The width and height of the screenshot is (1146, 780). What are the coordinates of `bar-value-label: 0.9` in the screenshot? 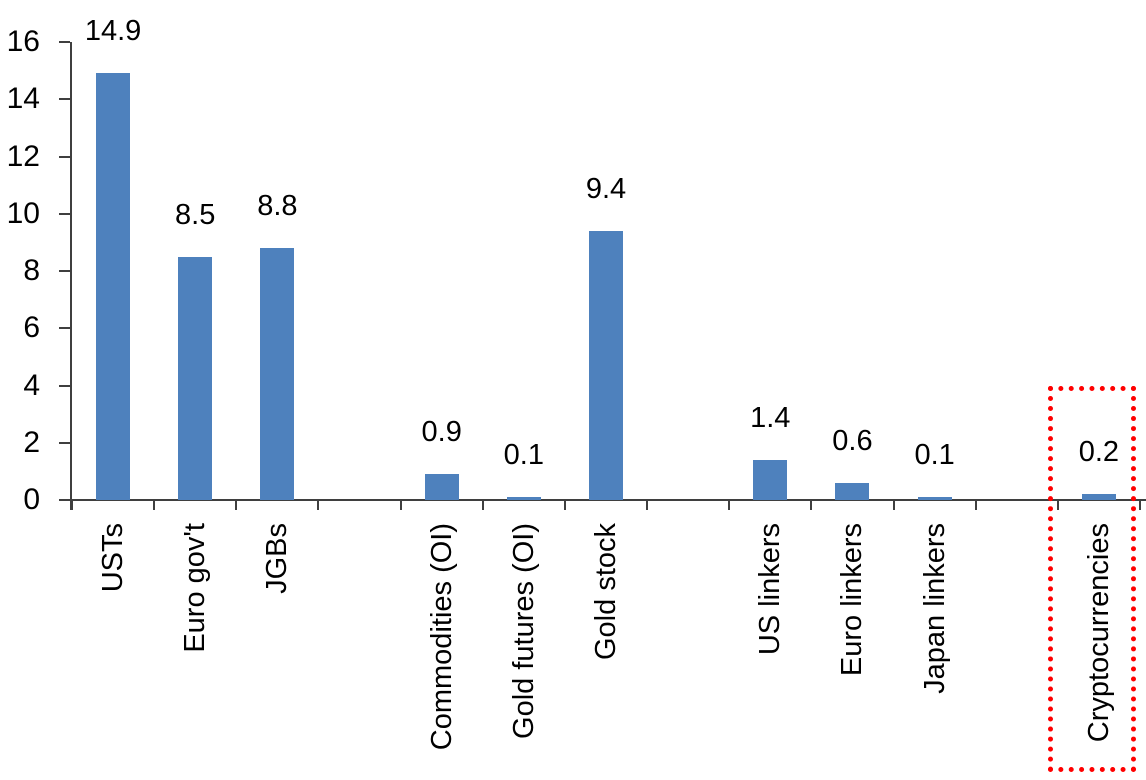 It's located at (441, 432).